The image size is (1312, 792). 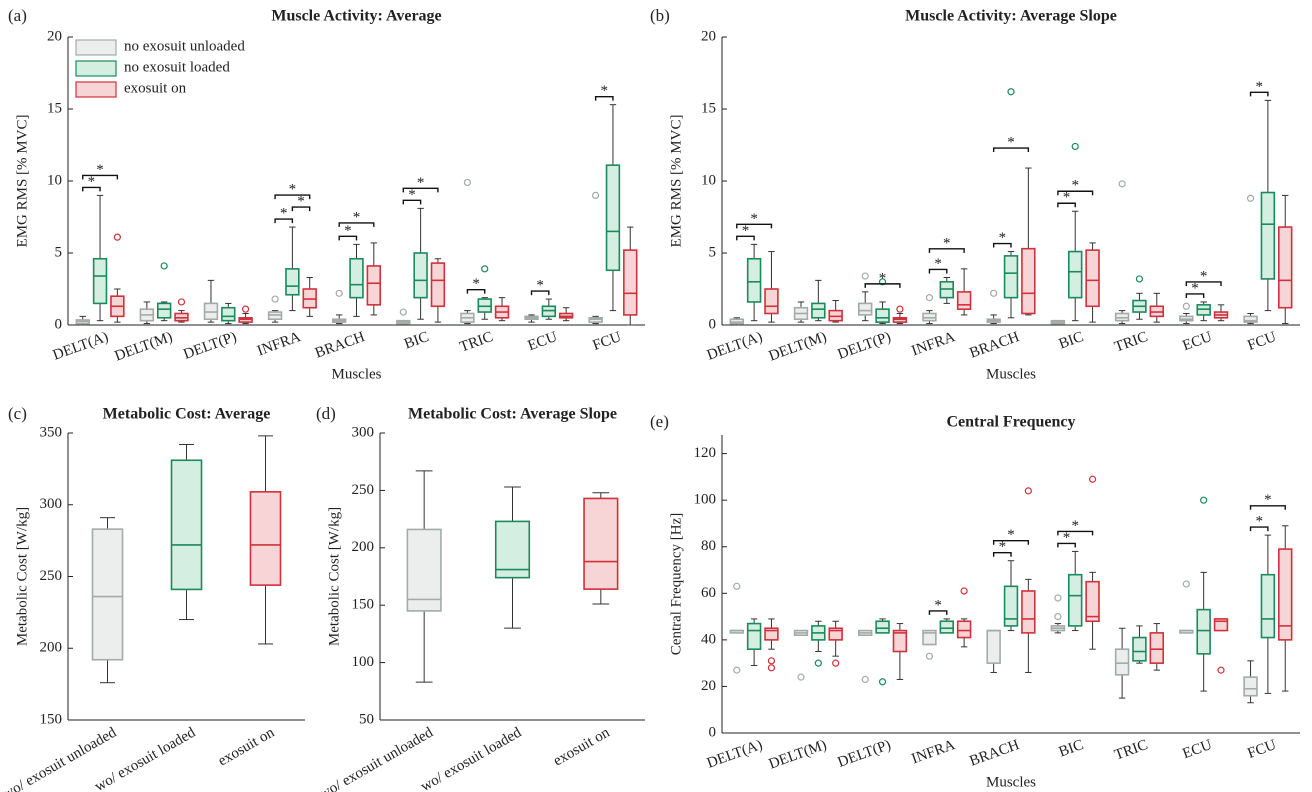 I want to click on x-tick-label: DELT(M), so click(x=144, y=347).